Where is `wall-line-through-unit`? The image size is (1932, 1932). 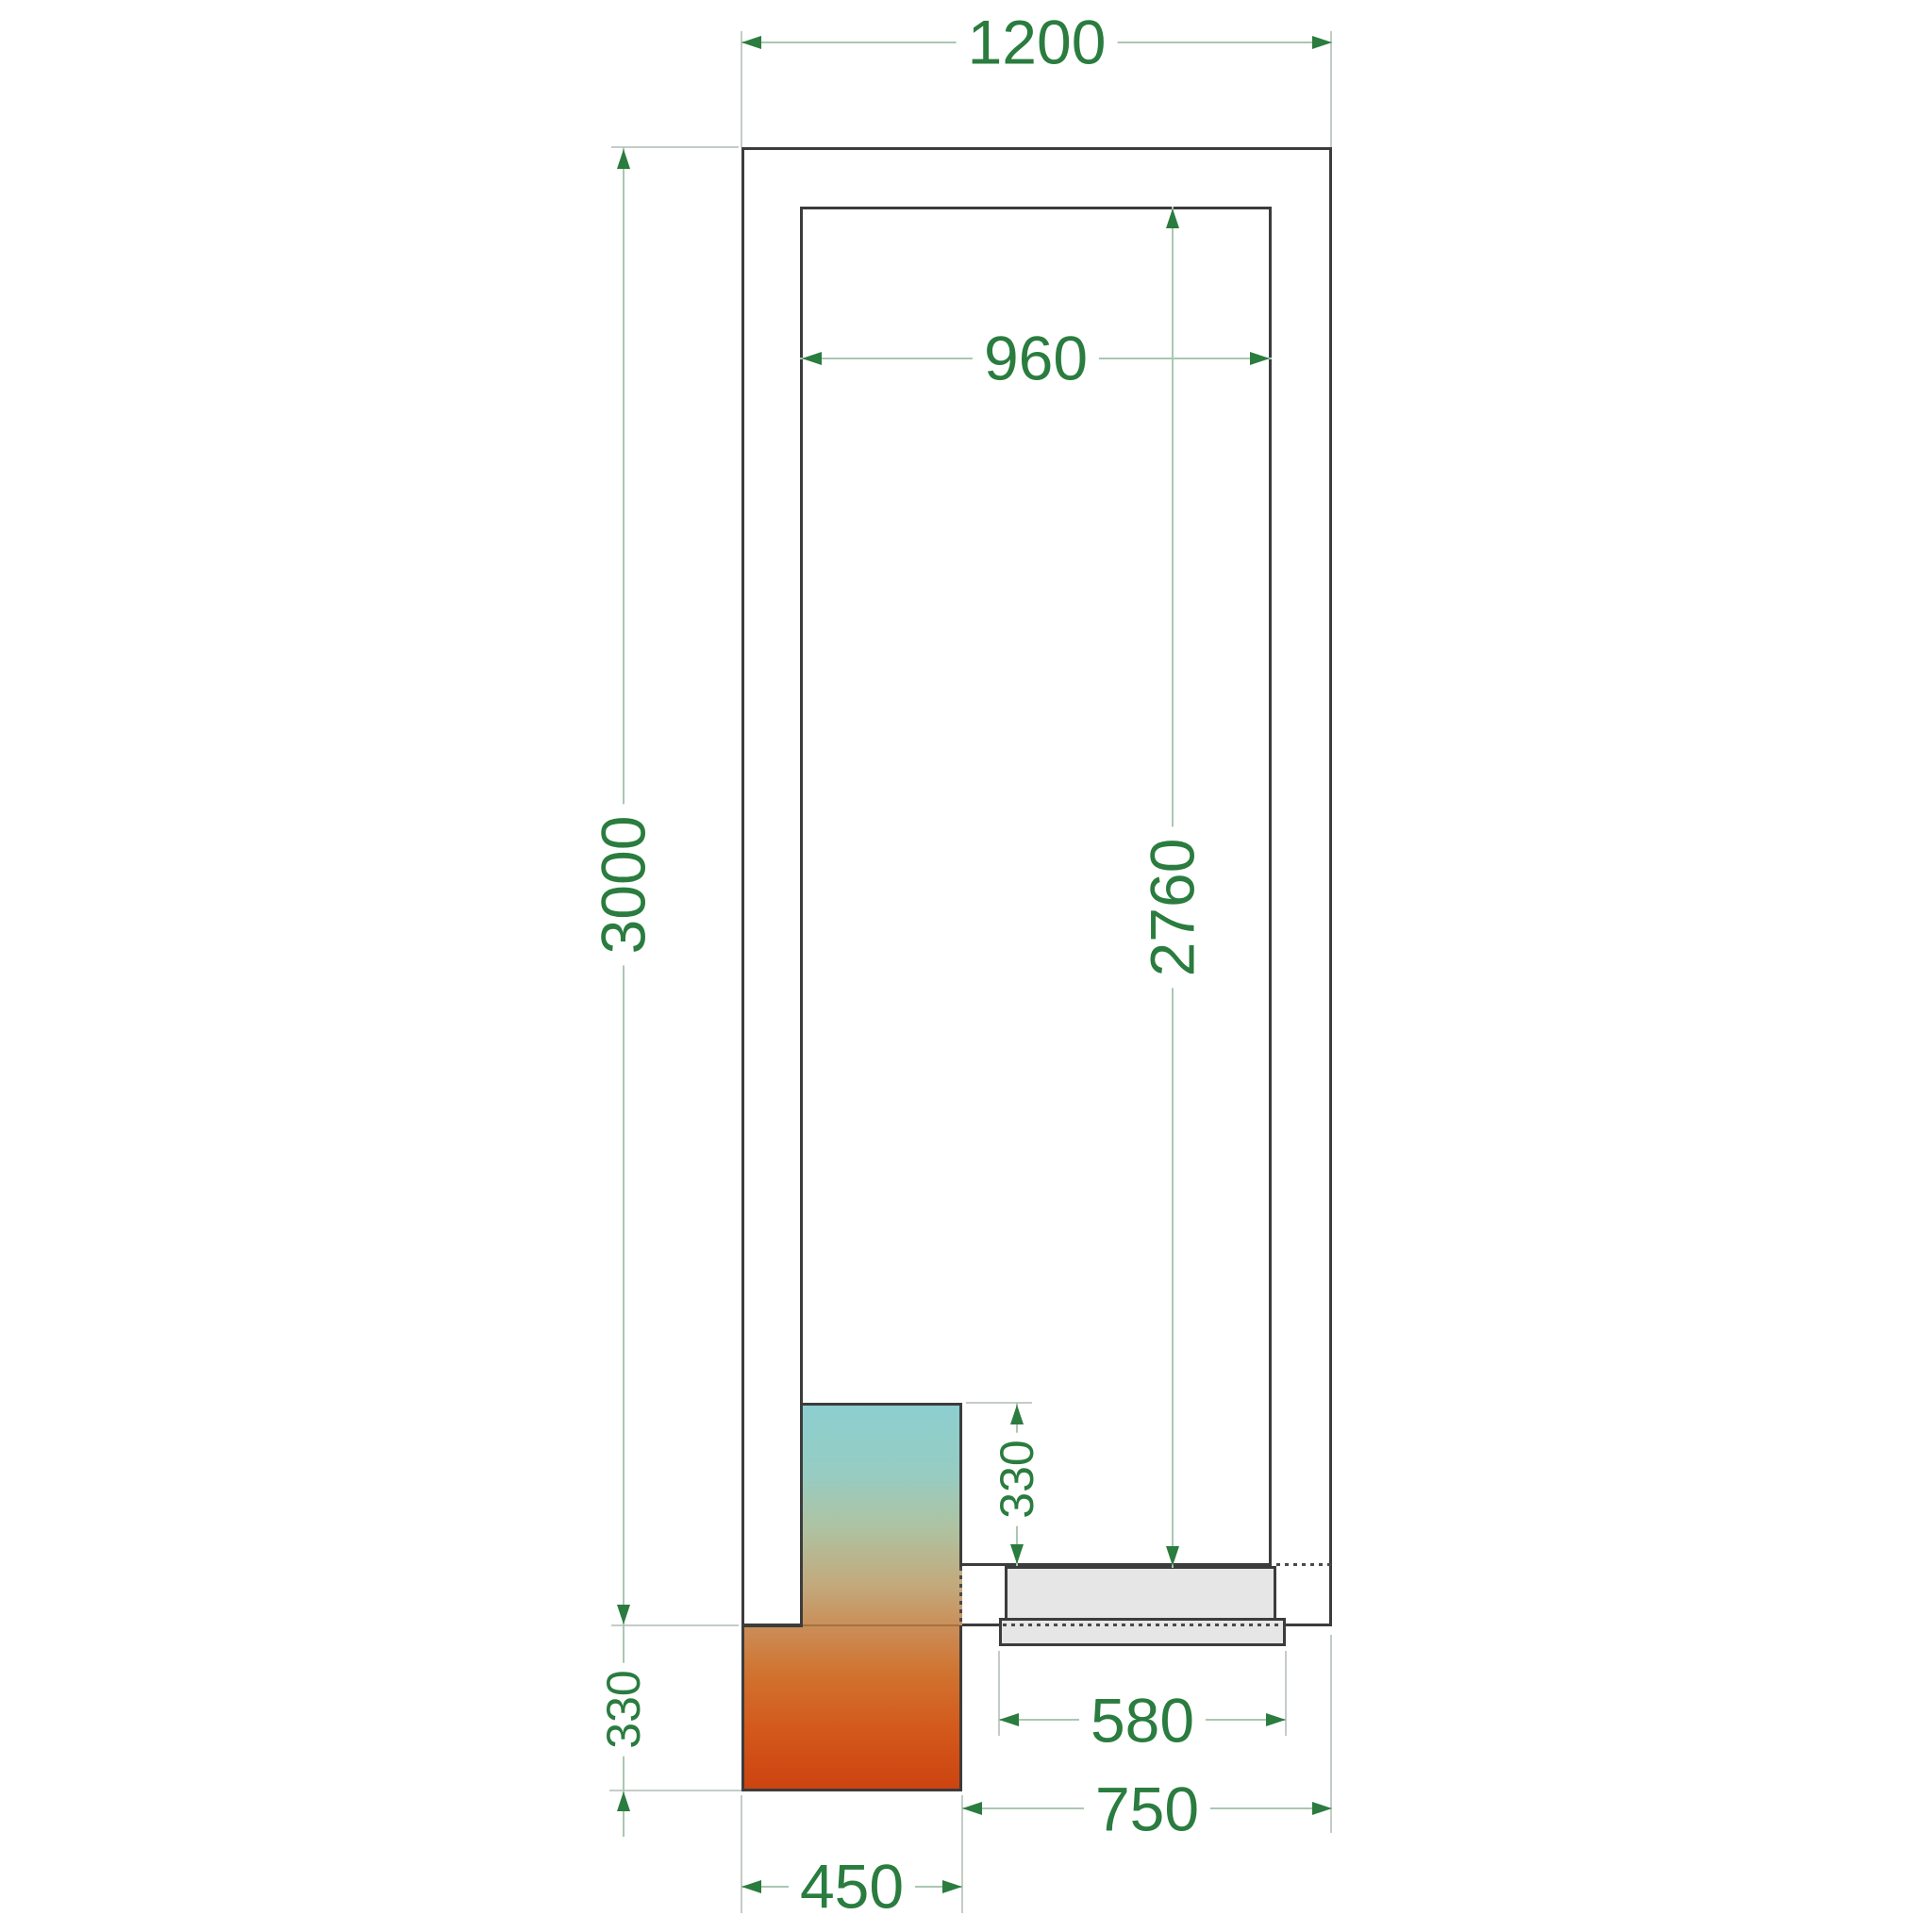
wall-line-through-unit is located at coordinates (881, 1625).